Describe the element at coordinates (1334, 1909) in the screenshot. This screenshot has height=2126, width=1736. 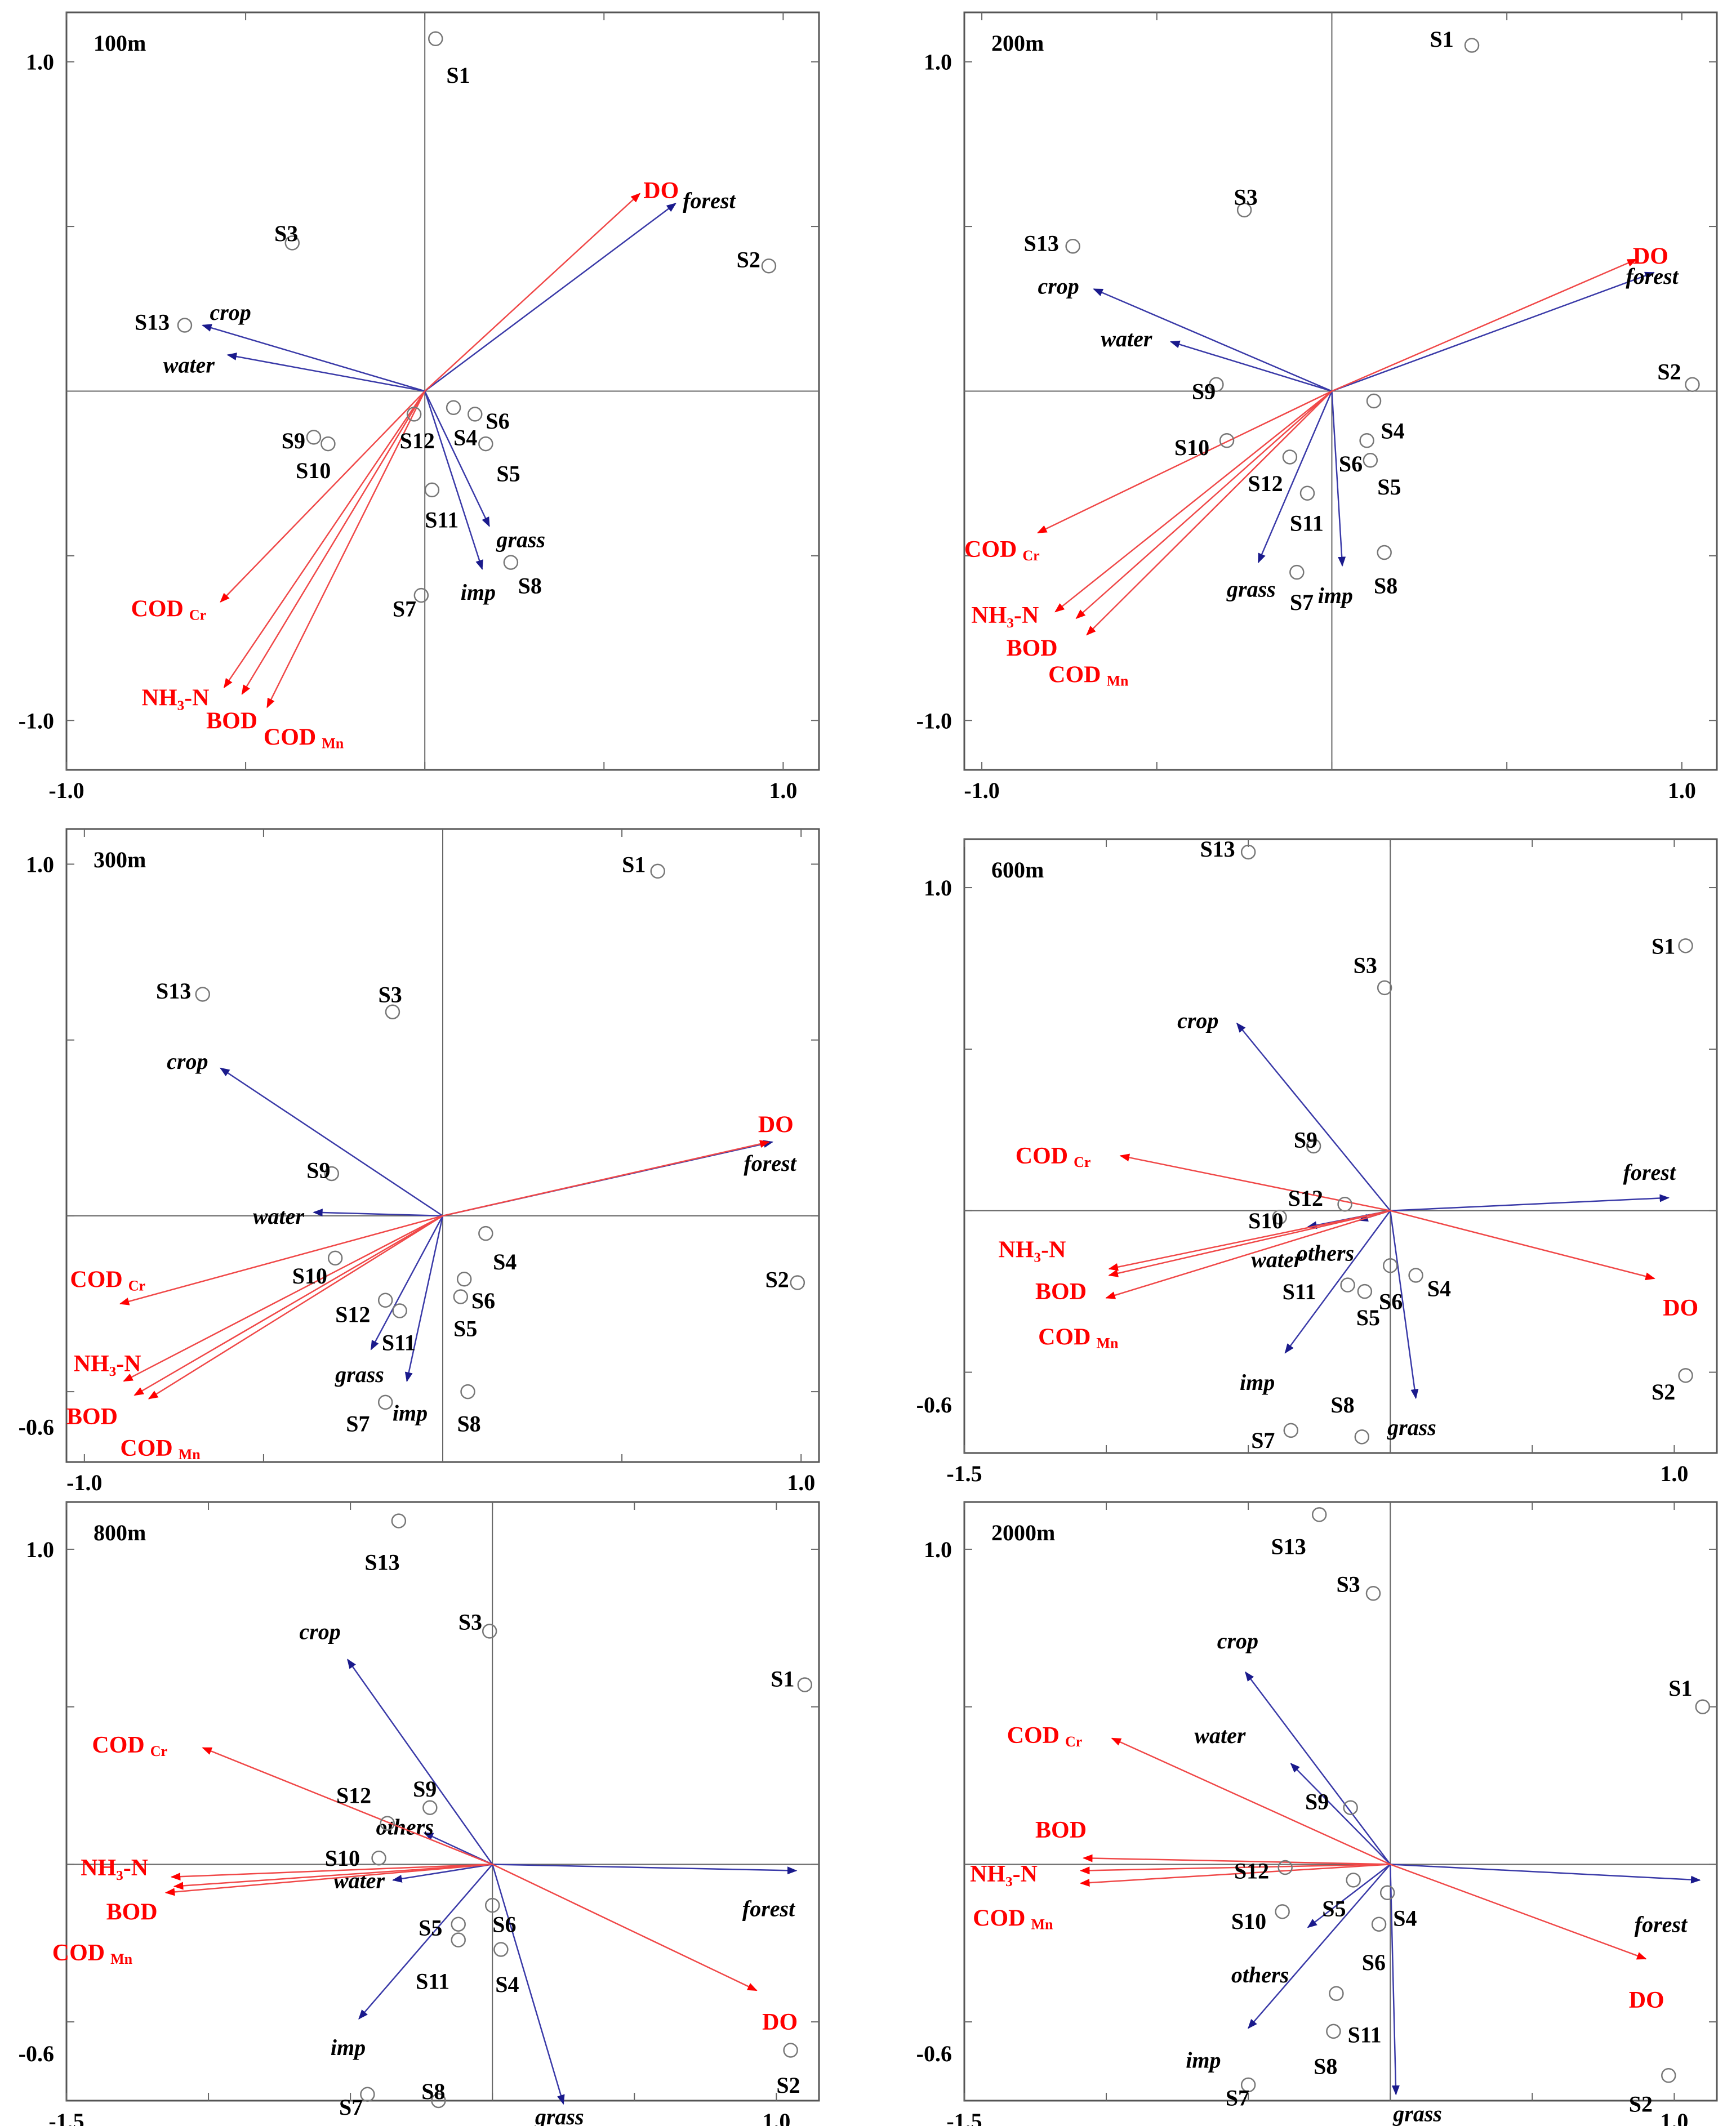
I see `site-label-S5: S5` at that location.